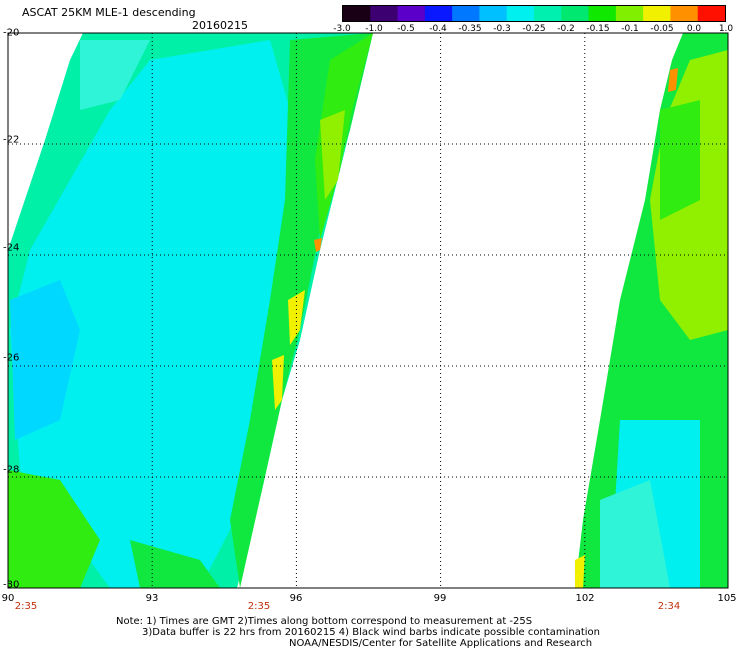  Describe the element at coordinates (470, 29) in the screenshot. I see `colorbar-tick-label: -0.35` at that location.